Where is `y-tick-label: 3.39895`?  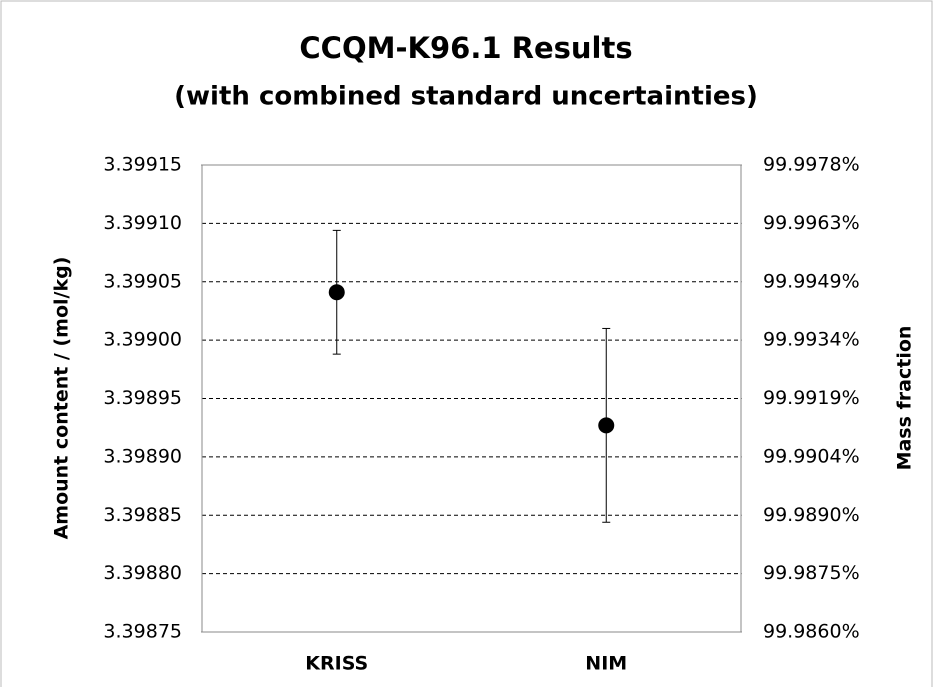
y-tick-label: 3.39895 is located at coordinates (142, 398).